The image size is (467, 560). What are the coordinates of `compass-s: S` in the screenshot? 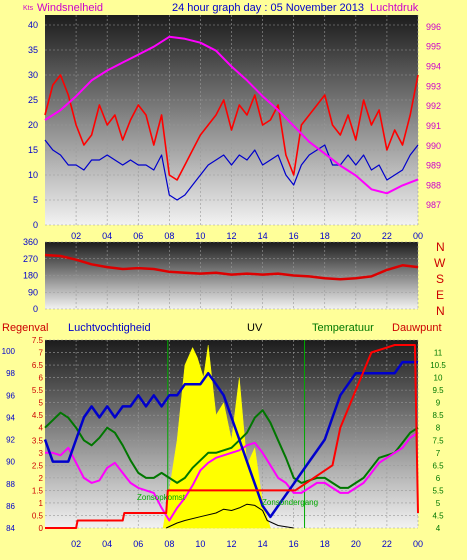 It's located at (440, 279).